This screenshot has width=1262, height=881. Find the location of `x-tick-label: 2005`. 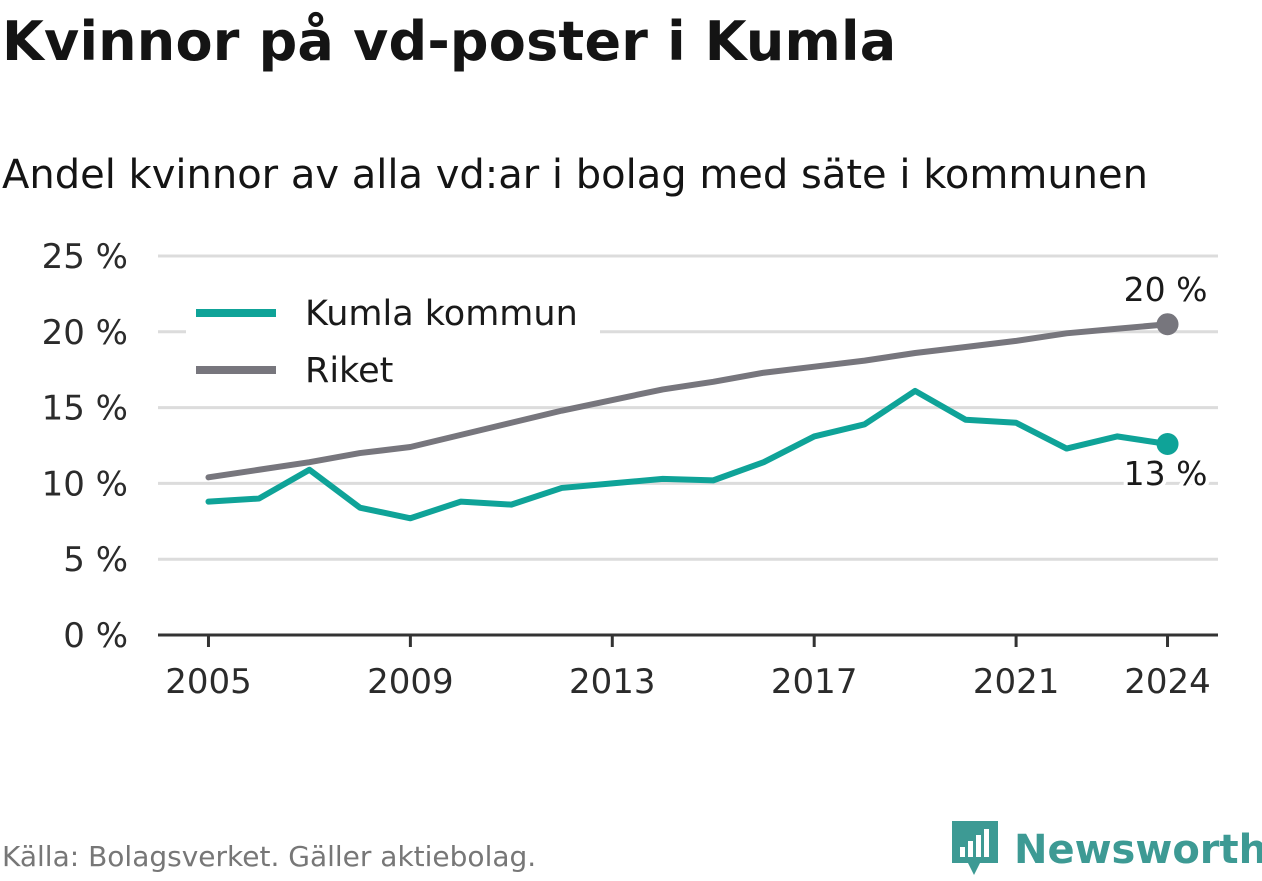

x-tick-label: 2005 is located at coordinates (208, 682).